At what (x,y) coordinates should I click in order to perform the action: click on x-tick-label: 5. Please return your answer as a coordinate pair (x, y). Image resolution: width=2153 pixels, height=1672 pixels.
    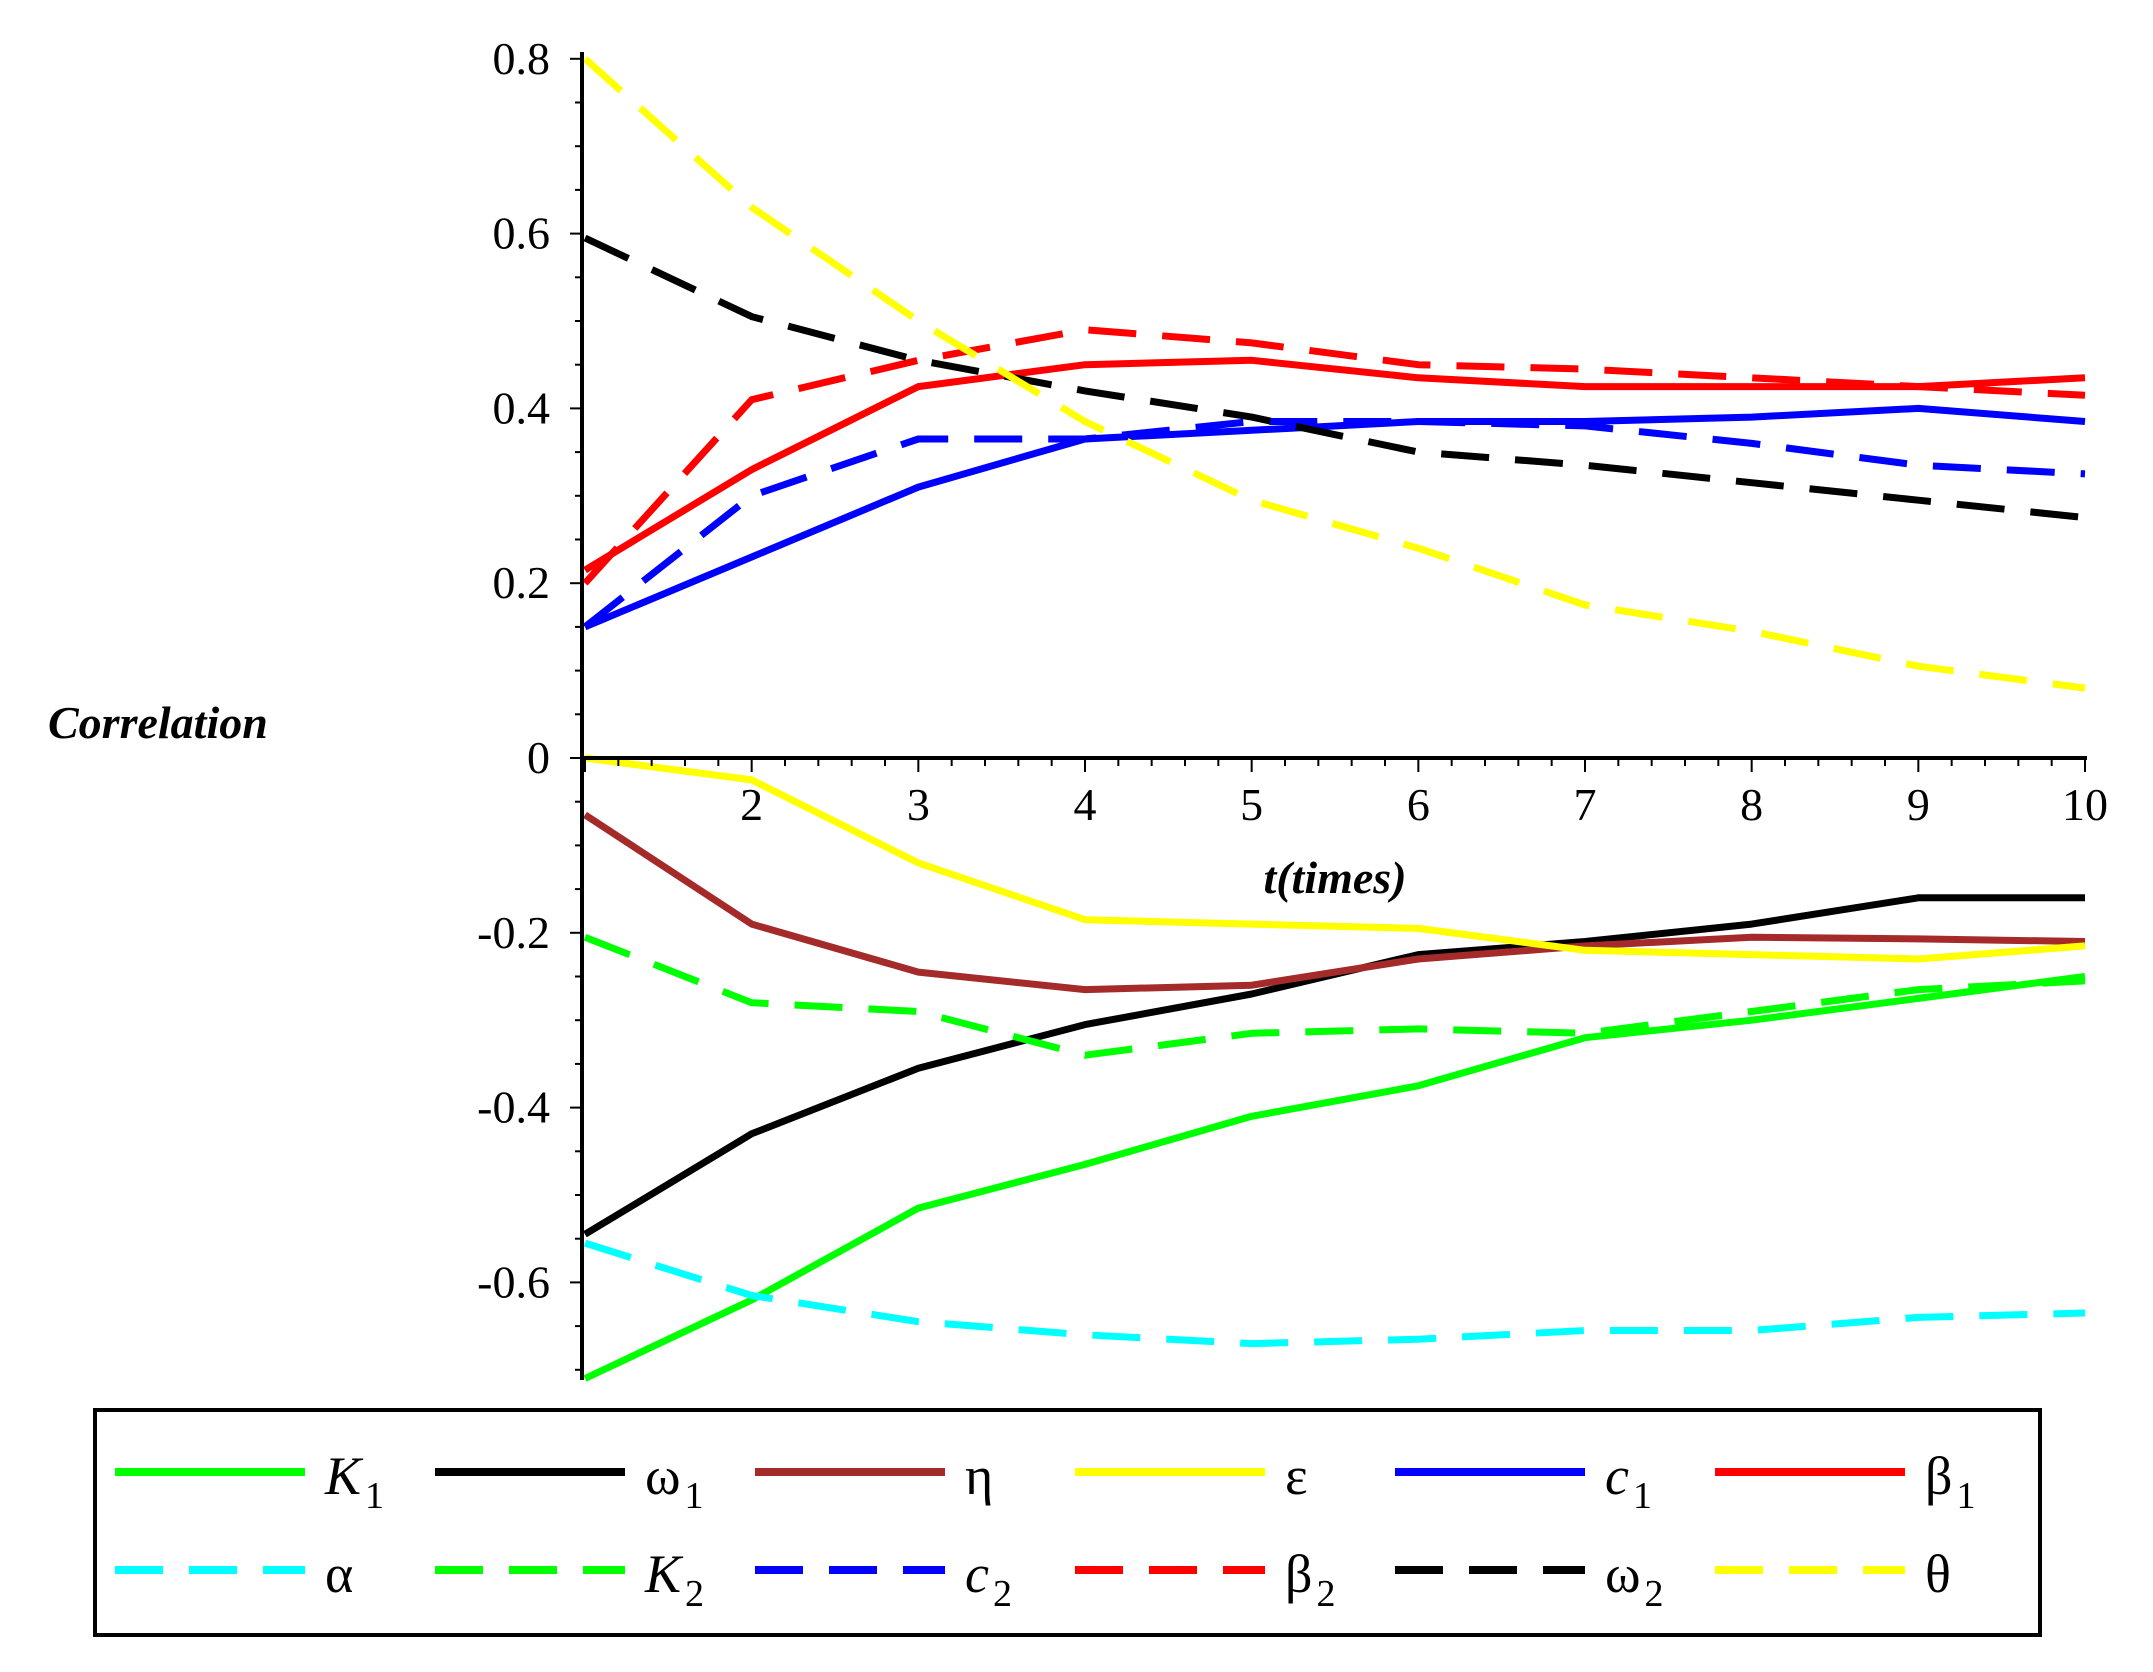
    Looking at the image, I should click on (1251, 804).